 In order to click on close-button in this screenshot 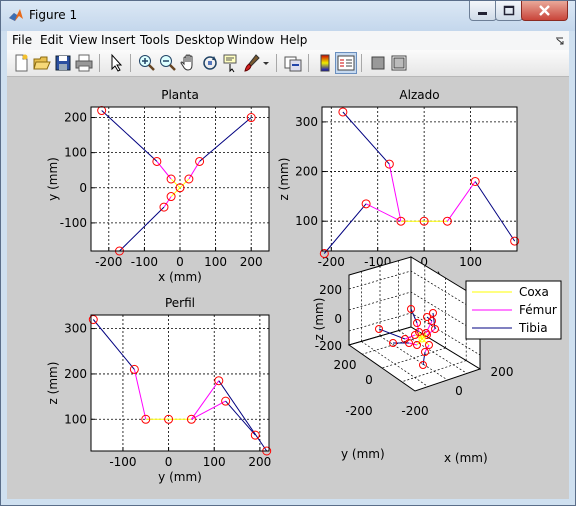, I will do `click(544, 11)`.